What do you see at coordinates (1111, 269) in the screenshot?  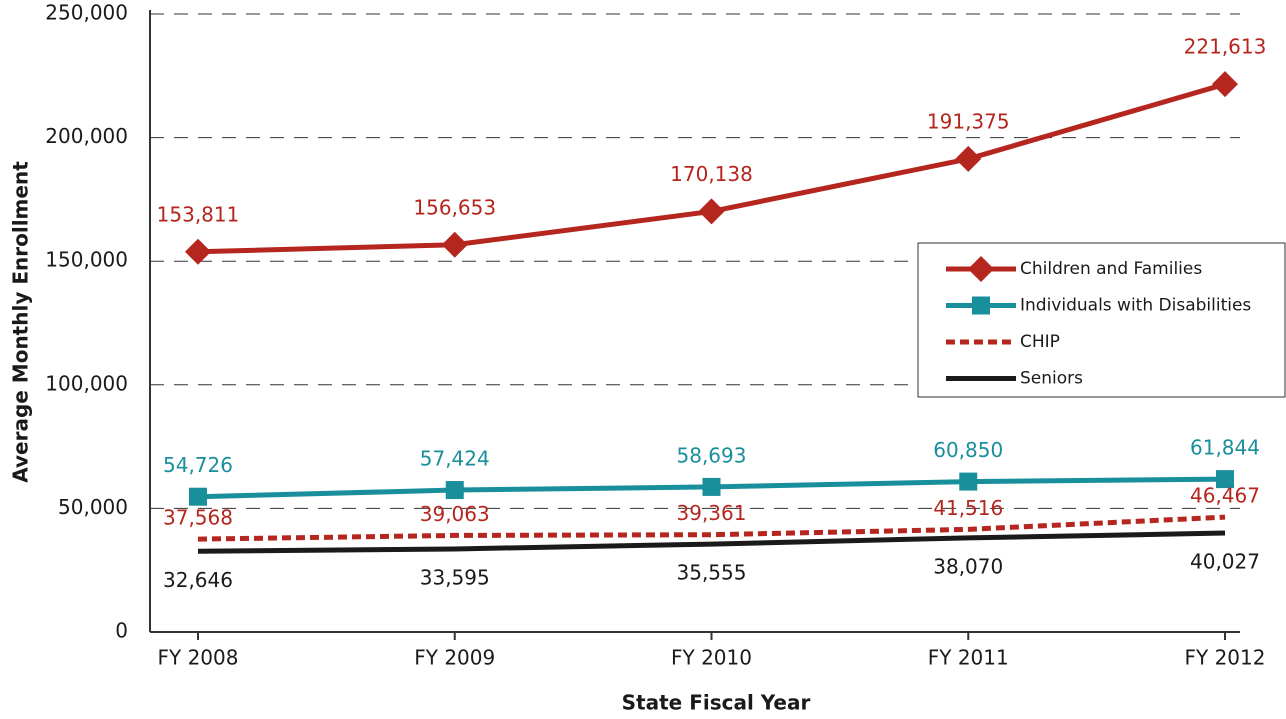 I see `legend-label: Children and Families` at bounding box center [1111, 269].